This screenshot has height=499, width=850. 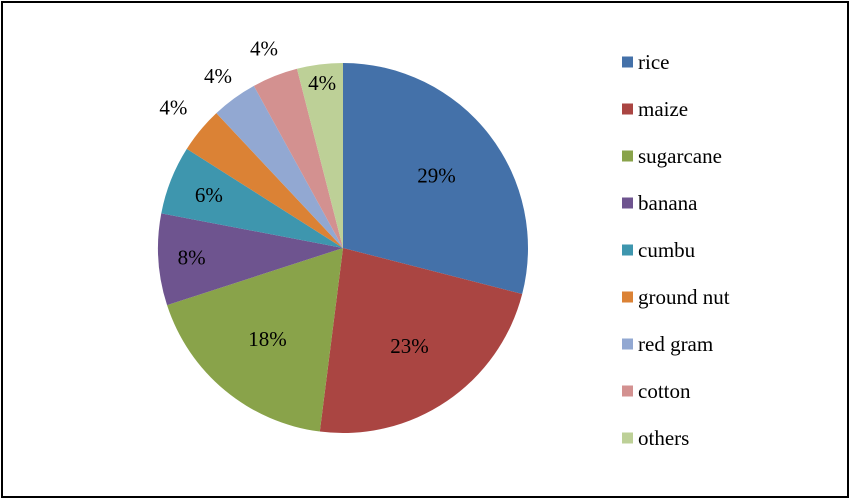 I want to click on legend-item-sugarcane: sugarcane, so click(x=672, y=156).